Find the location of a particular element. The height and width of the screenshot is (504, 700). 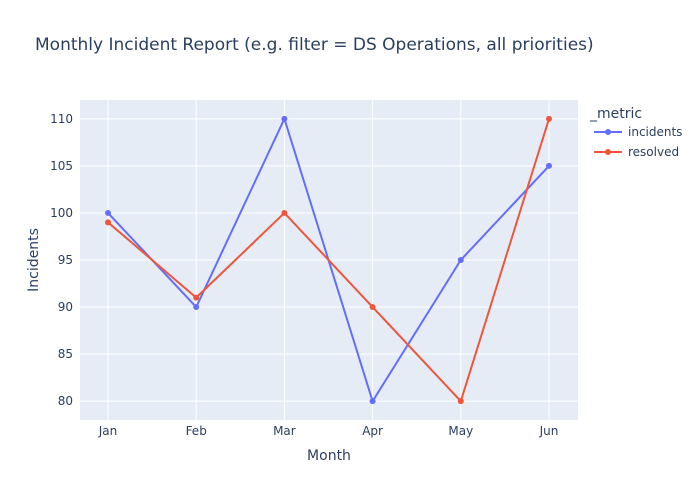

y-axis-title: Incidents is located at coordinates (34, 260).